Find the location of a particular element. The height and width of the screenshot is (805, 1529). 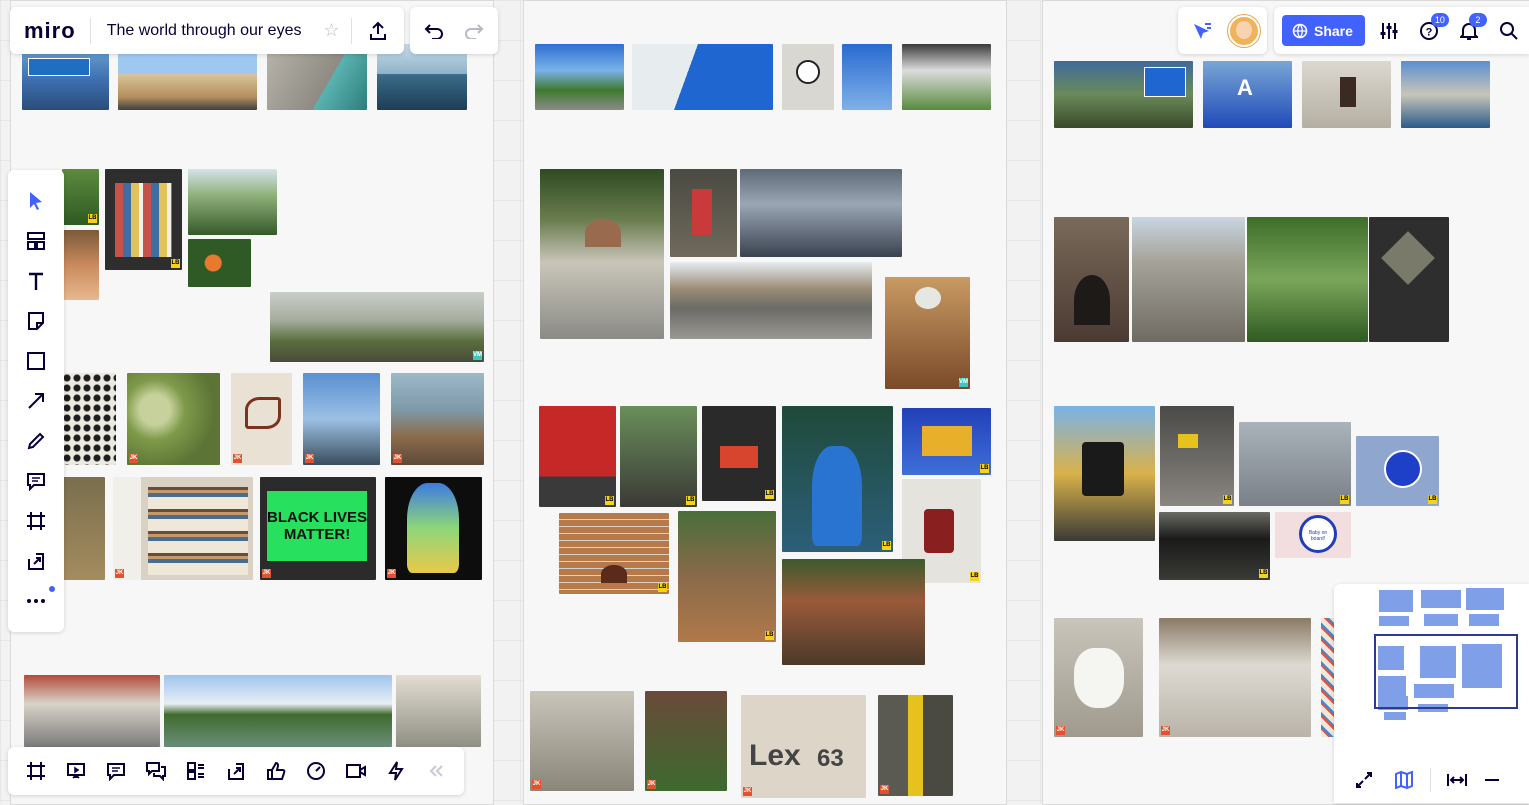

photo-yellow-pipe: JK is located at coordinates (915, 745).